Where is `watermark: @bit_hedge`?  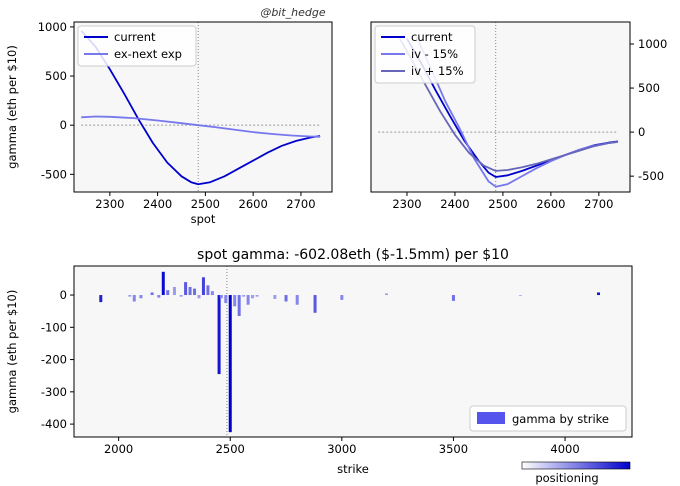 watermark: @bit_hedge is located at coordinates (293, 12).